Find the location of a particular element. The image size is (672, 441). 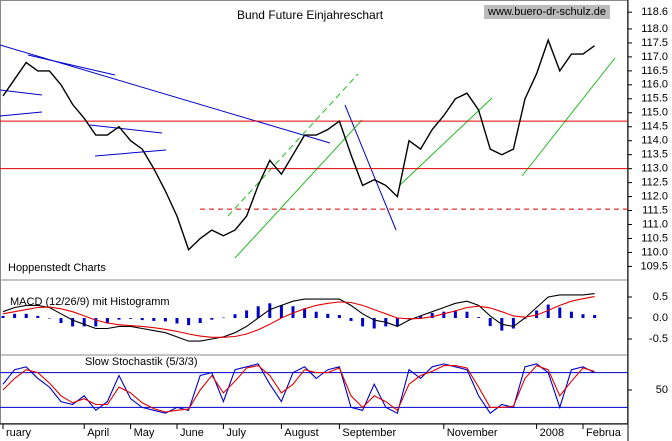

x-tick-label: May is located at coordinates (144, 433).